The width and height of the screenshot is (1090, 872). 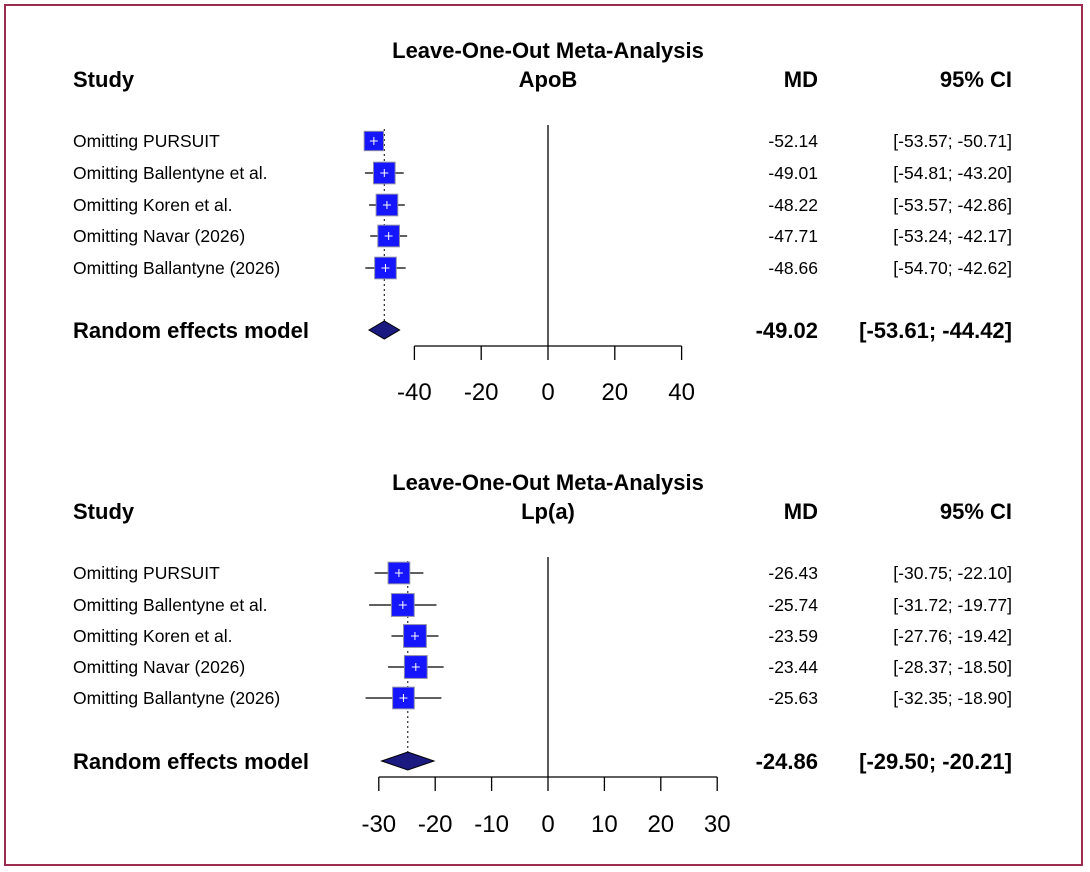 I want to click on study-ci: [-28.37; -18.50], so click(x=952, y=667).